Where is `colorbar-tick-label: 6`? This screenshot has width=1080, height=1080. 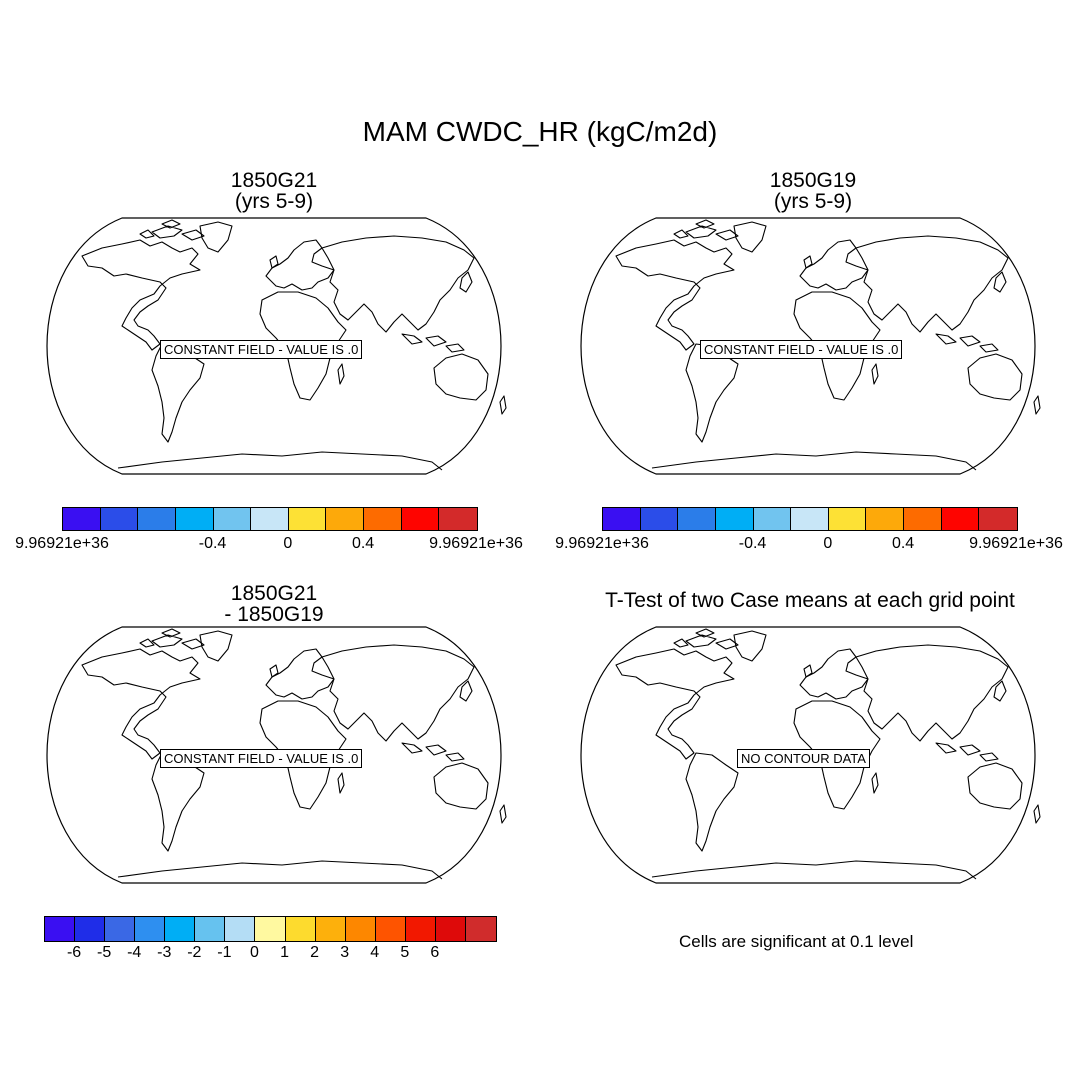
colorbar-tick-label: 6 is located at coordinates (435, 952).